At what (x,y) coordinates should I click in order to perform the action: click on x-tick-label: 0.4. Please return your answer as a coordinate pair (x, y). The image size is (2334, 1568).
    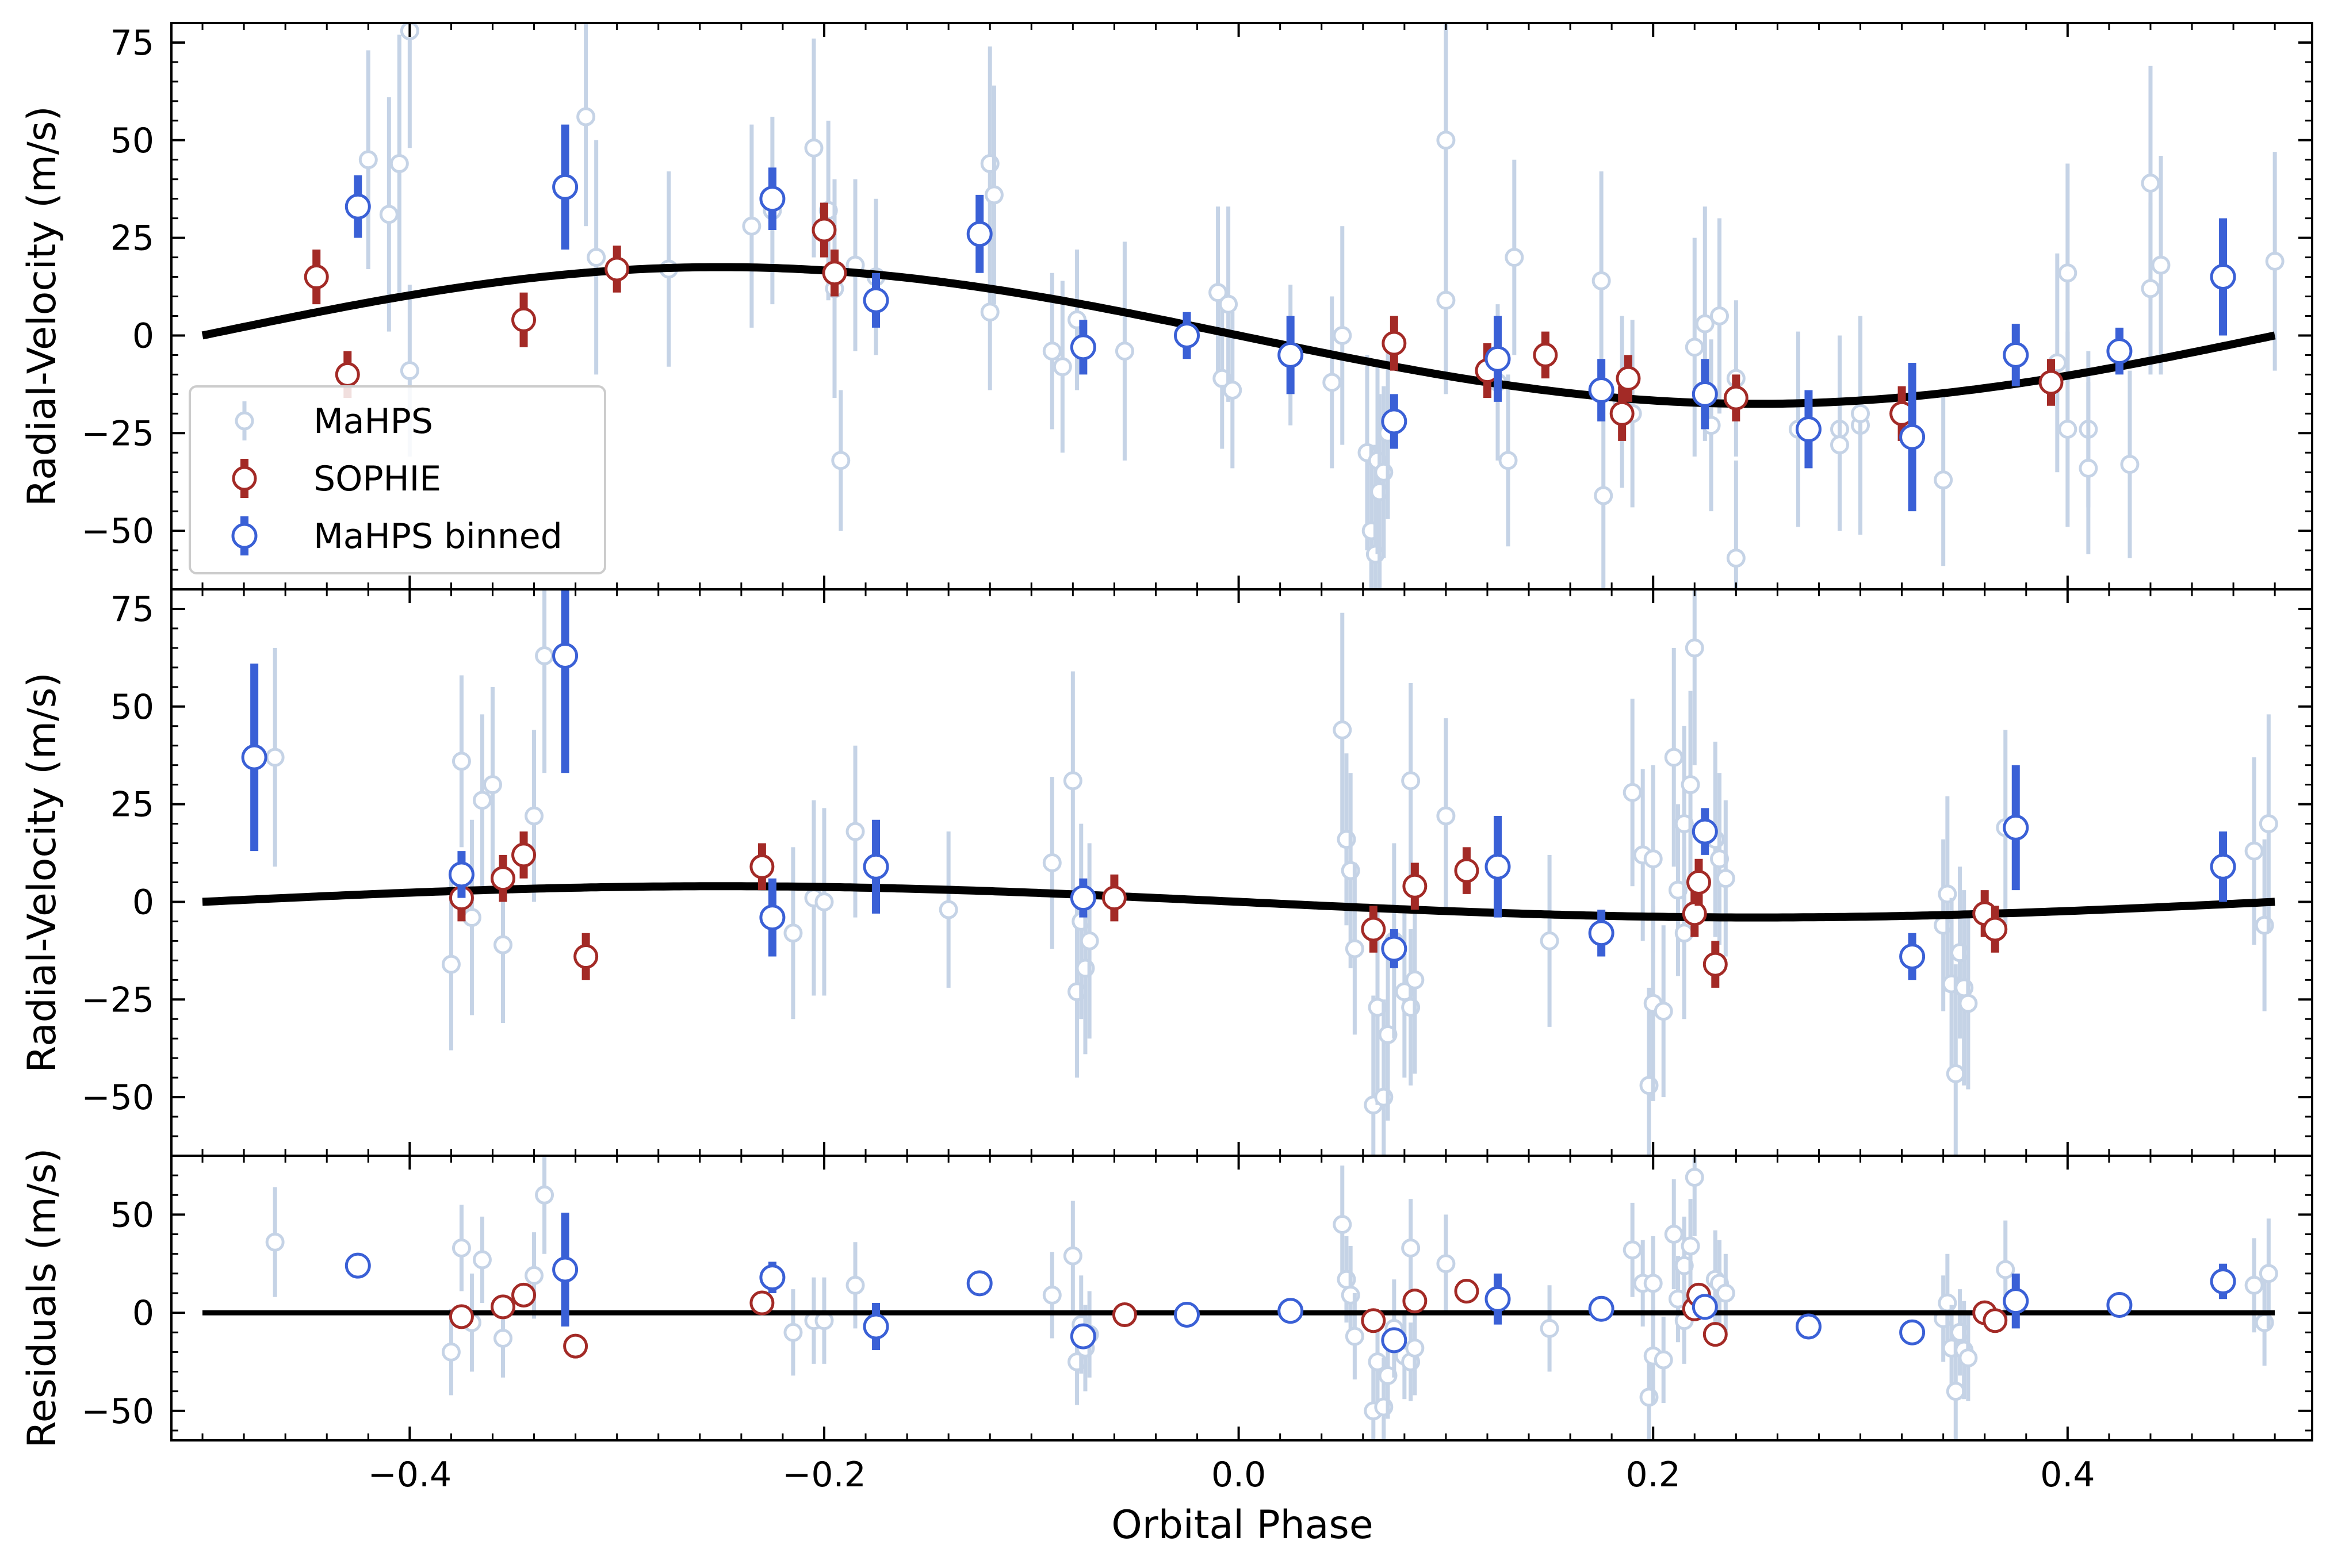
    Looking at the image, I should click on (2067, 1475).